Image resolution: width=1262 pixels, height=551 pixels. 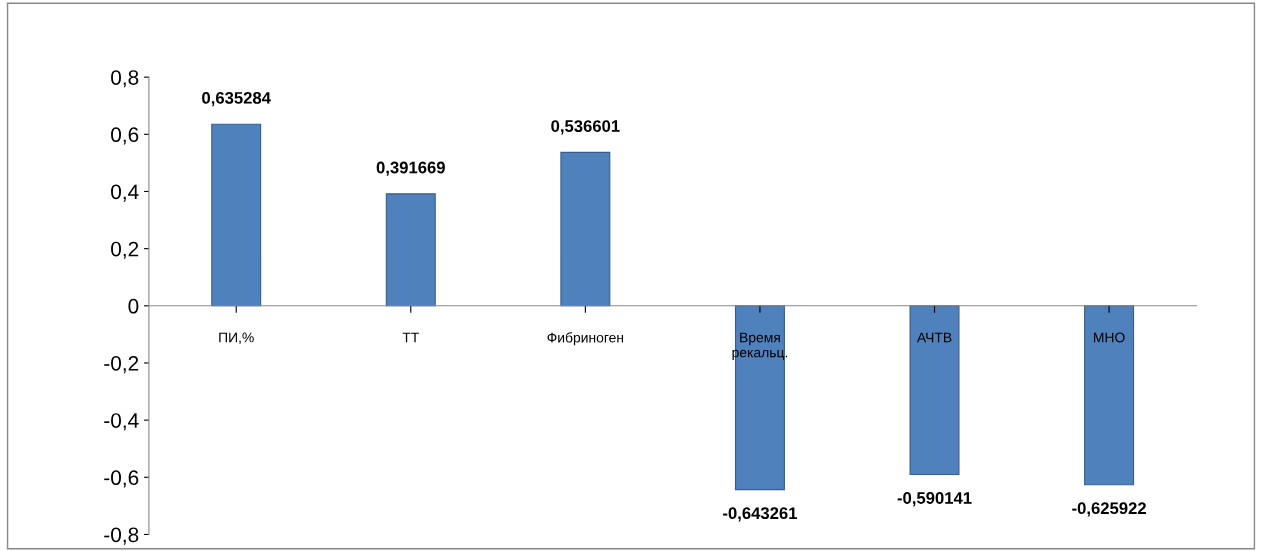 I want to click on y-tick-label: -0,4, so click(x=121, y=422).